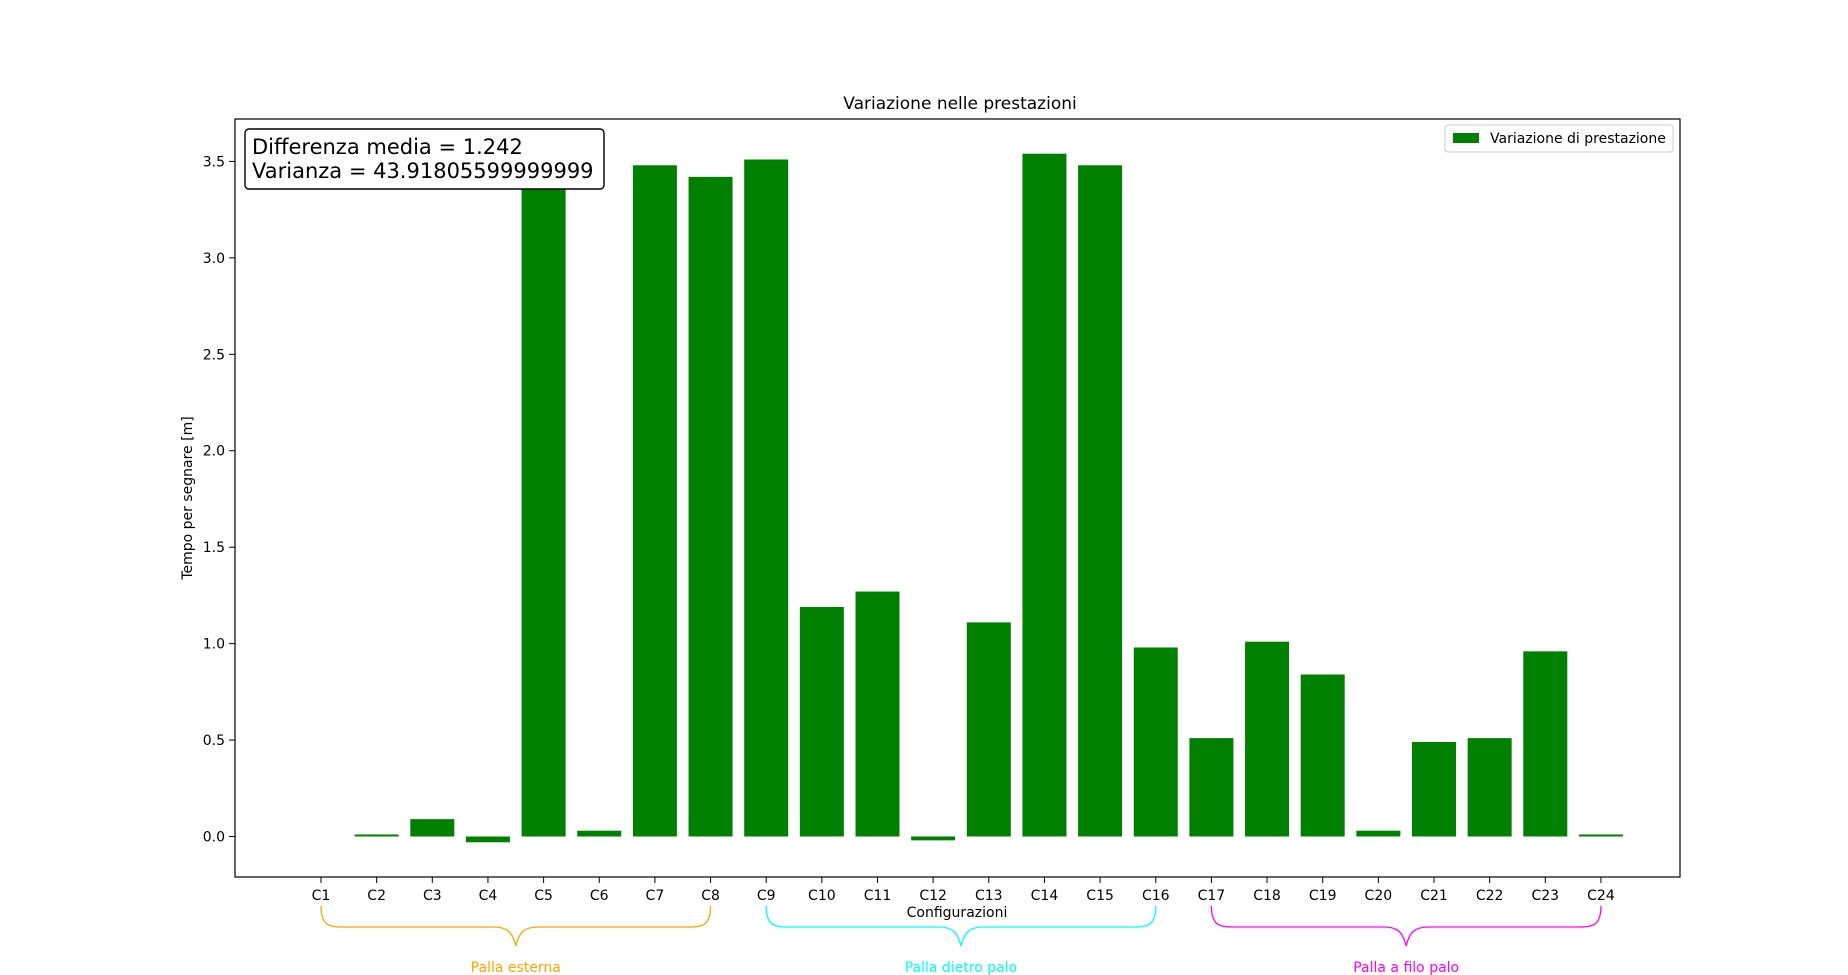 The width and height of the screenshot is (1848, 975). Describe the element at coordinates (321, 896) in the screenshot. I see `x-tick-label-c1: C1` at that location.